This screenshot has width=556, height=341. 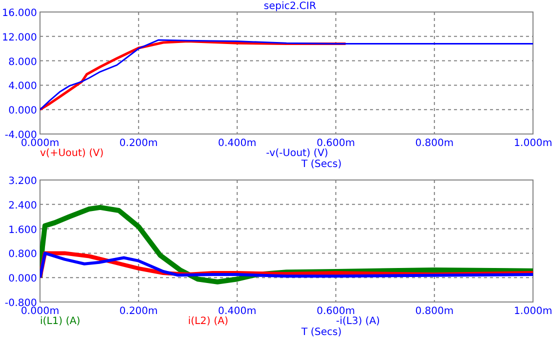 What do you see at coordinates (19, 13) in the screenshot?
I see `y-tick-label: 16.000` at bounding box center [19, 13].